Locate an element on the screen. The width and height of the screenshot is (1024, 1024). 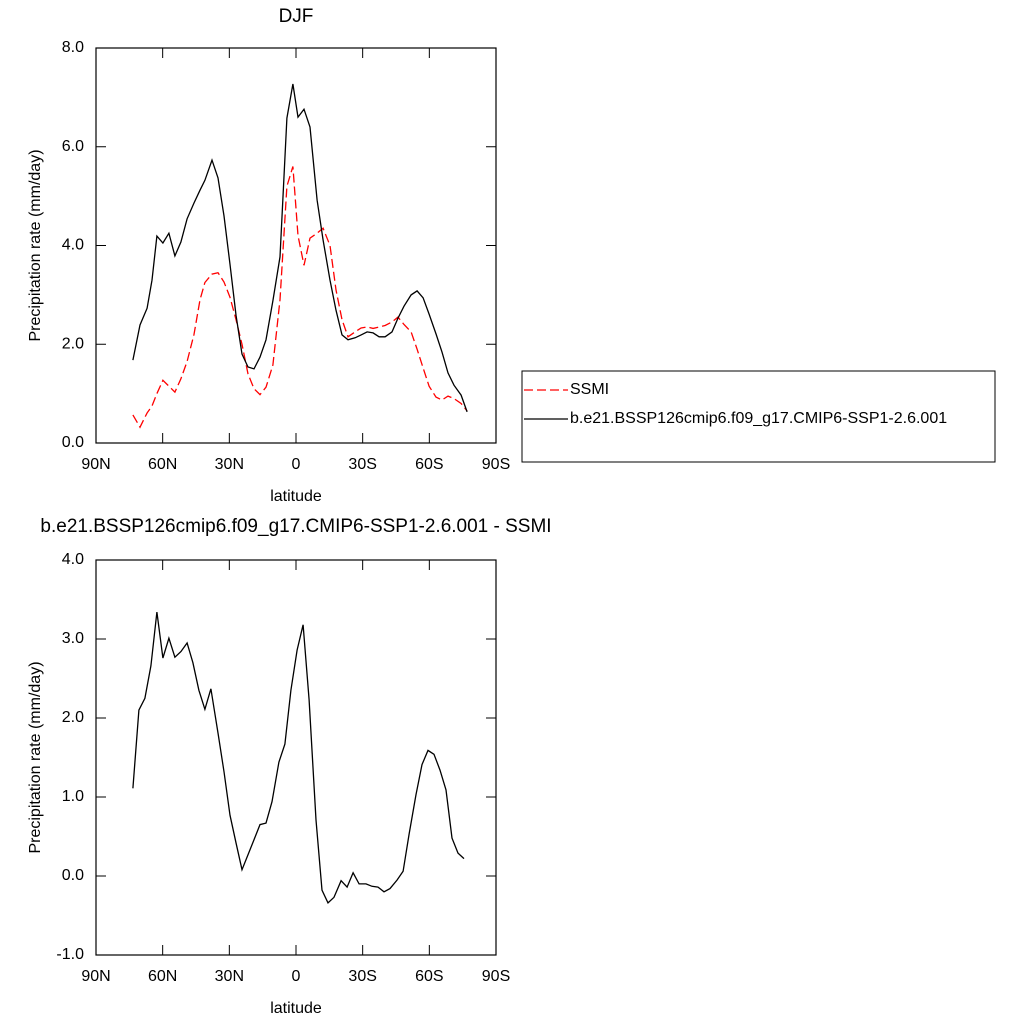
legend-box is located at coordinates (758, 416).